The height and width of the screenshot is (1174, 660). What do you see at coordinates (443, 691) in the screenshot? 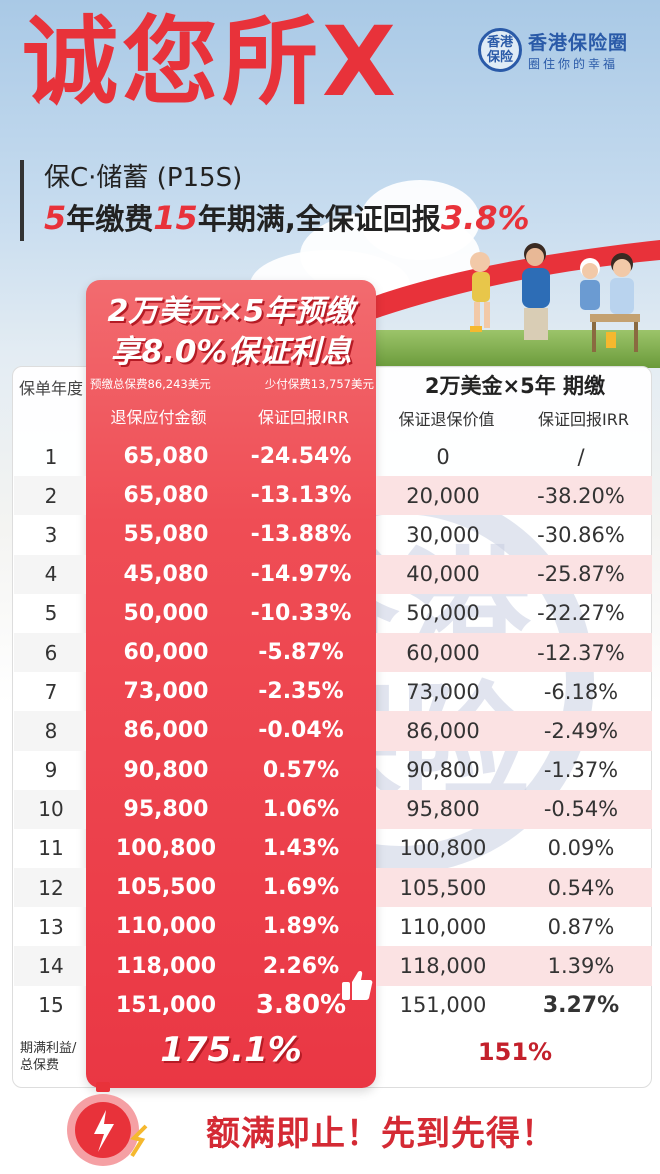
I see `cell-surrender-value: 73,000` at bounding box center [443, 691].